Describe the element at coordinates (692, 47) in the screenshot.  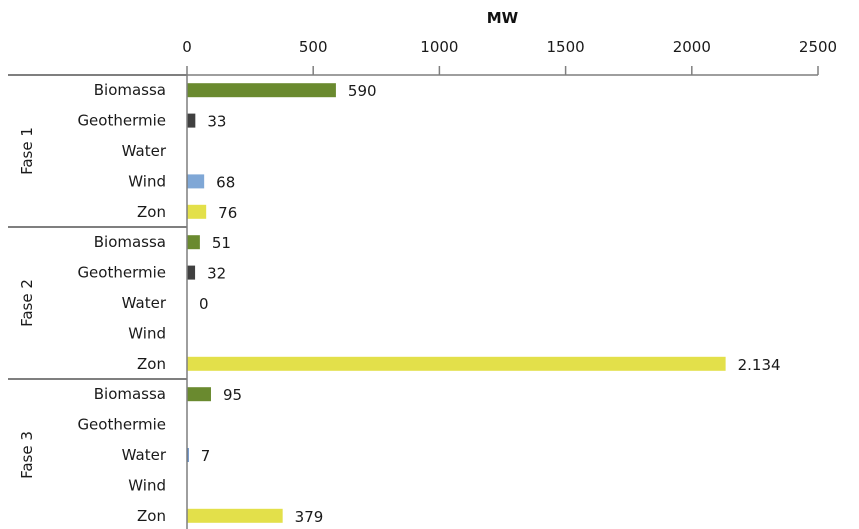
I see `x-tick-label: 2000` at that location.